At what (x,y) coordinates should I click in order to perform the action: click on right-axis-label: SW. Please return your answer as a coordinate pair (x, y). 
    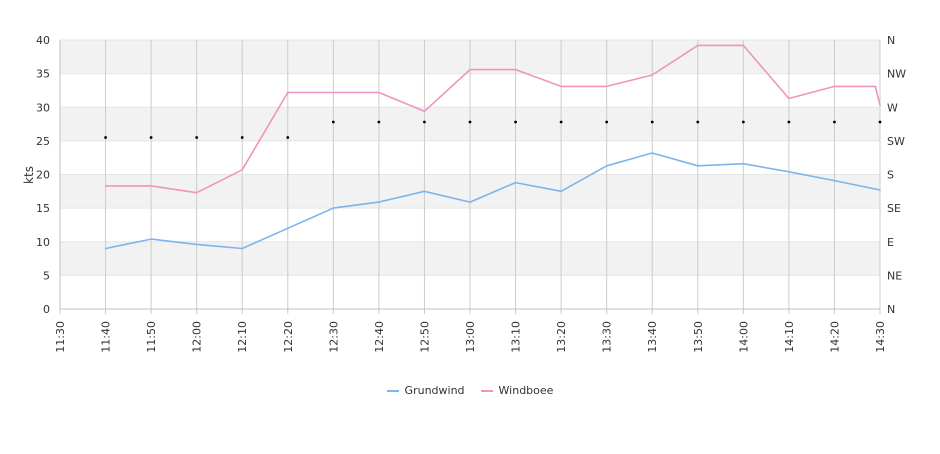
    Looking at the image, I should click on (896, 141).